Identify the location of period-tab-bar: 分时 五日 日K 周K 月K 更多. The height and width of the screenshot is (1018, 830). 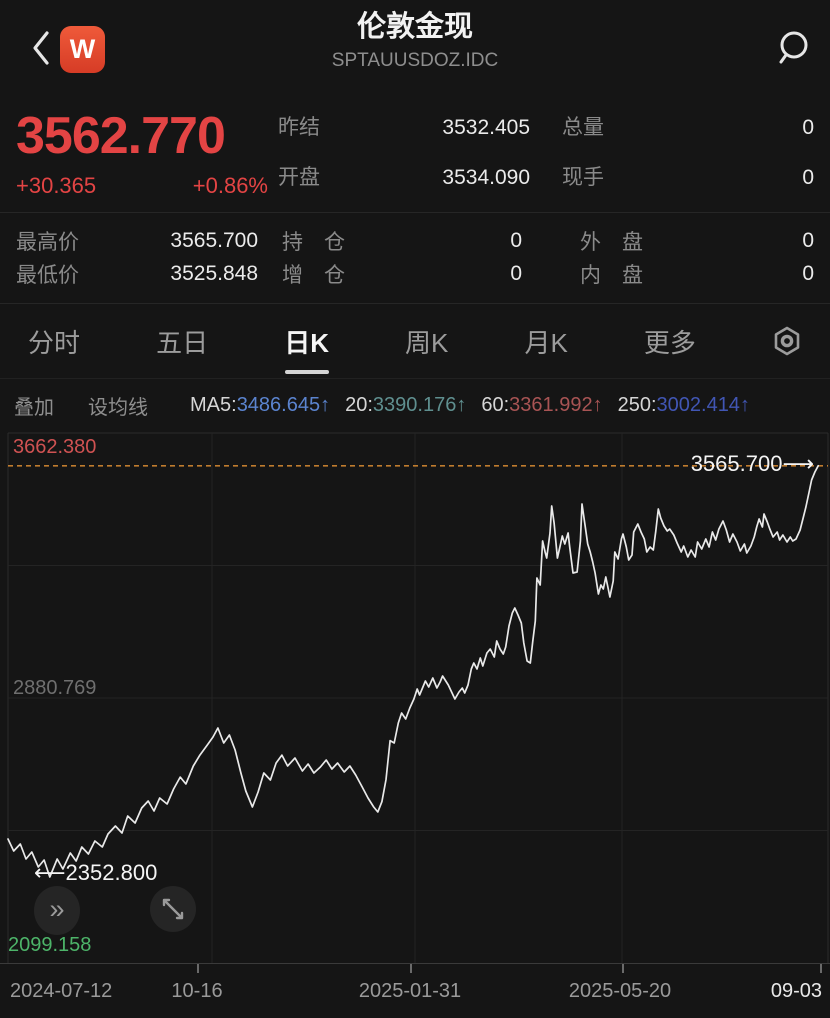
(415, 341).